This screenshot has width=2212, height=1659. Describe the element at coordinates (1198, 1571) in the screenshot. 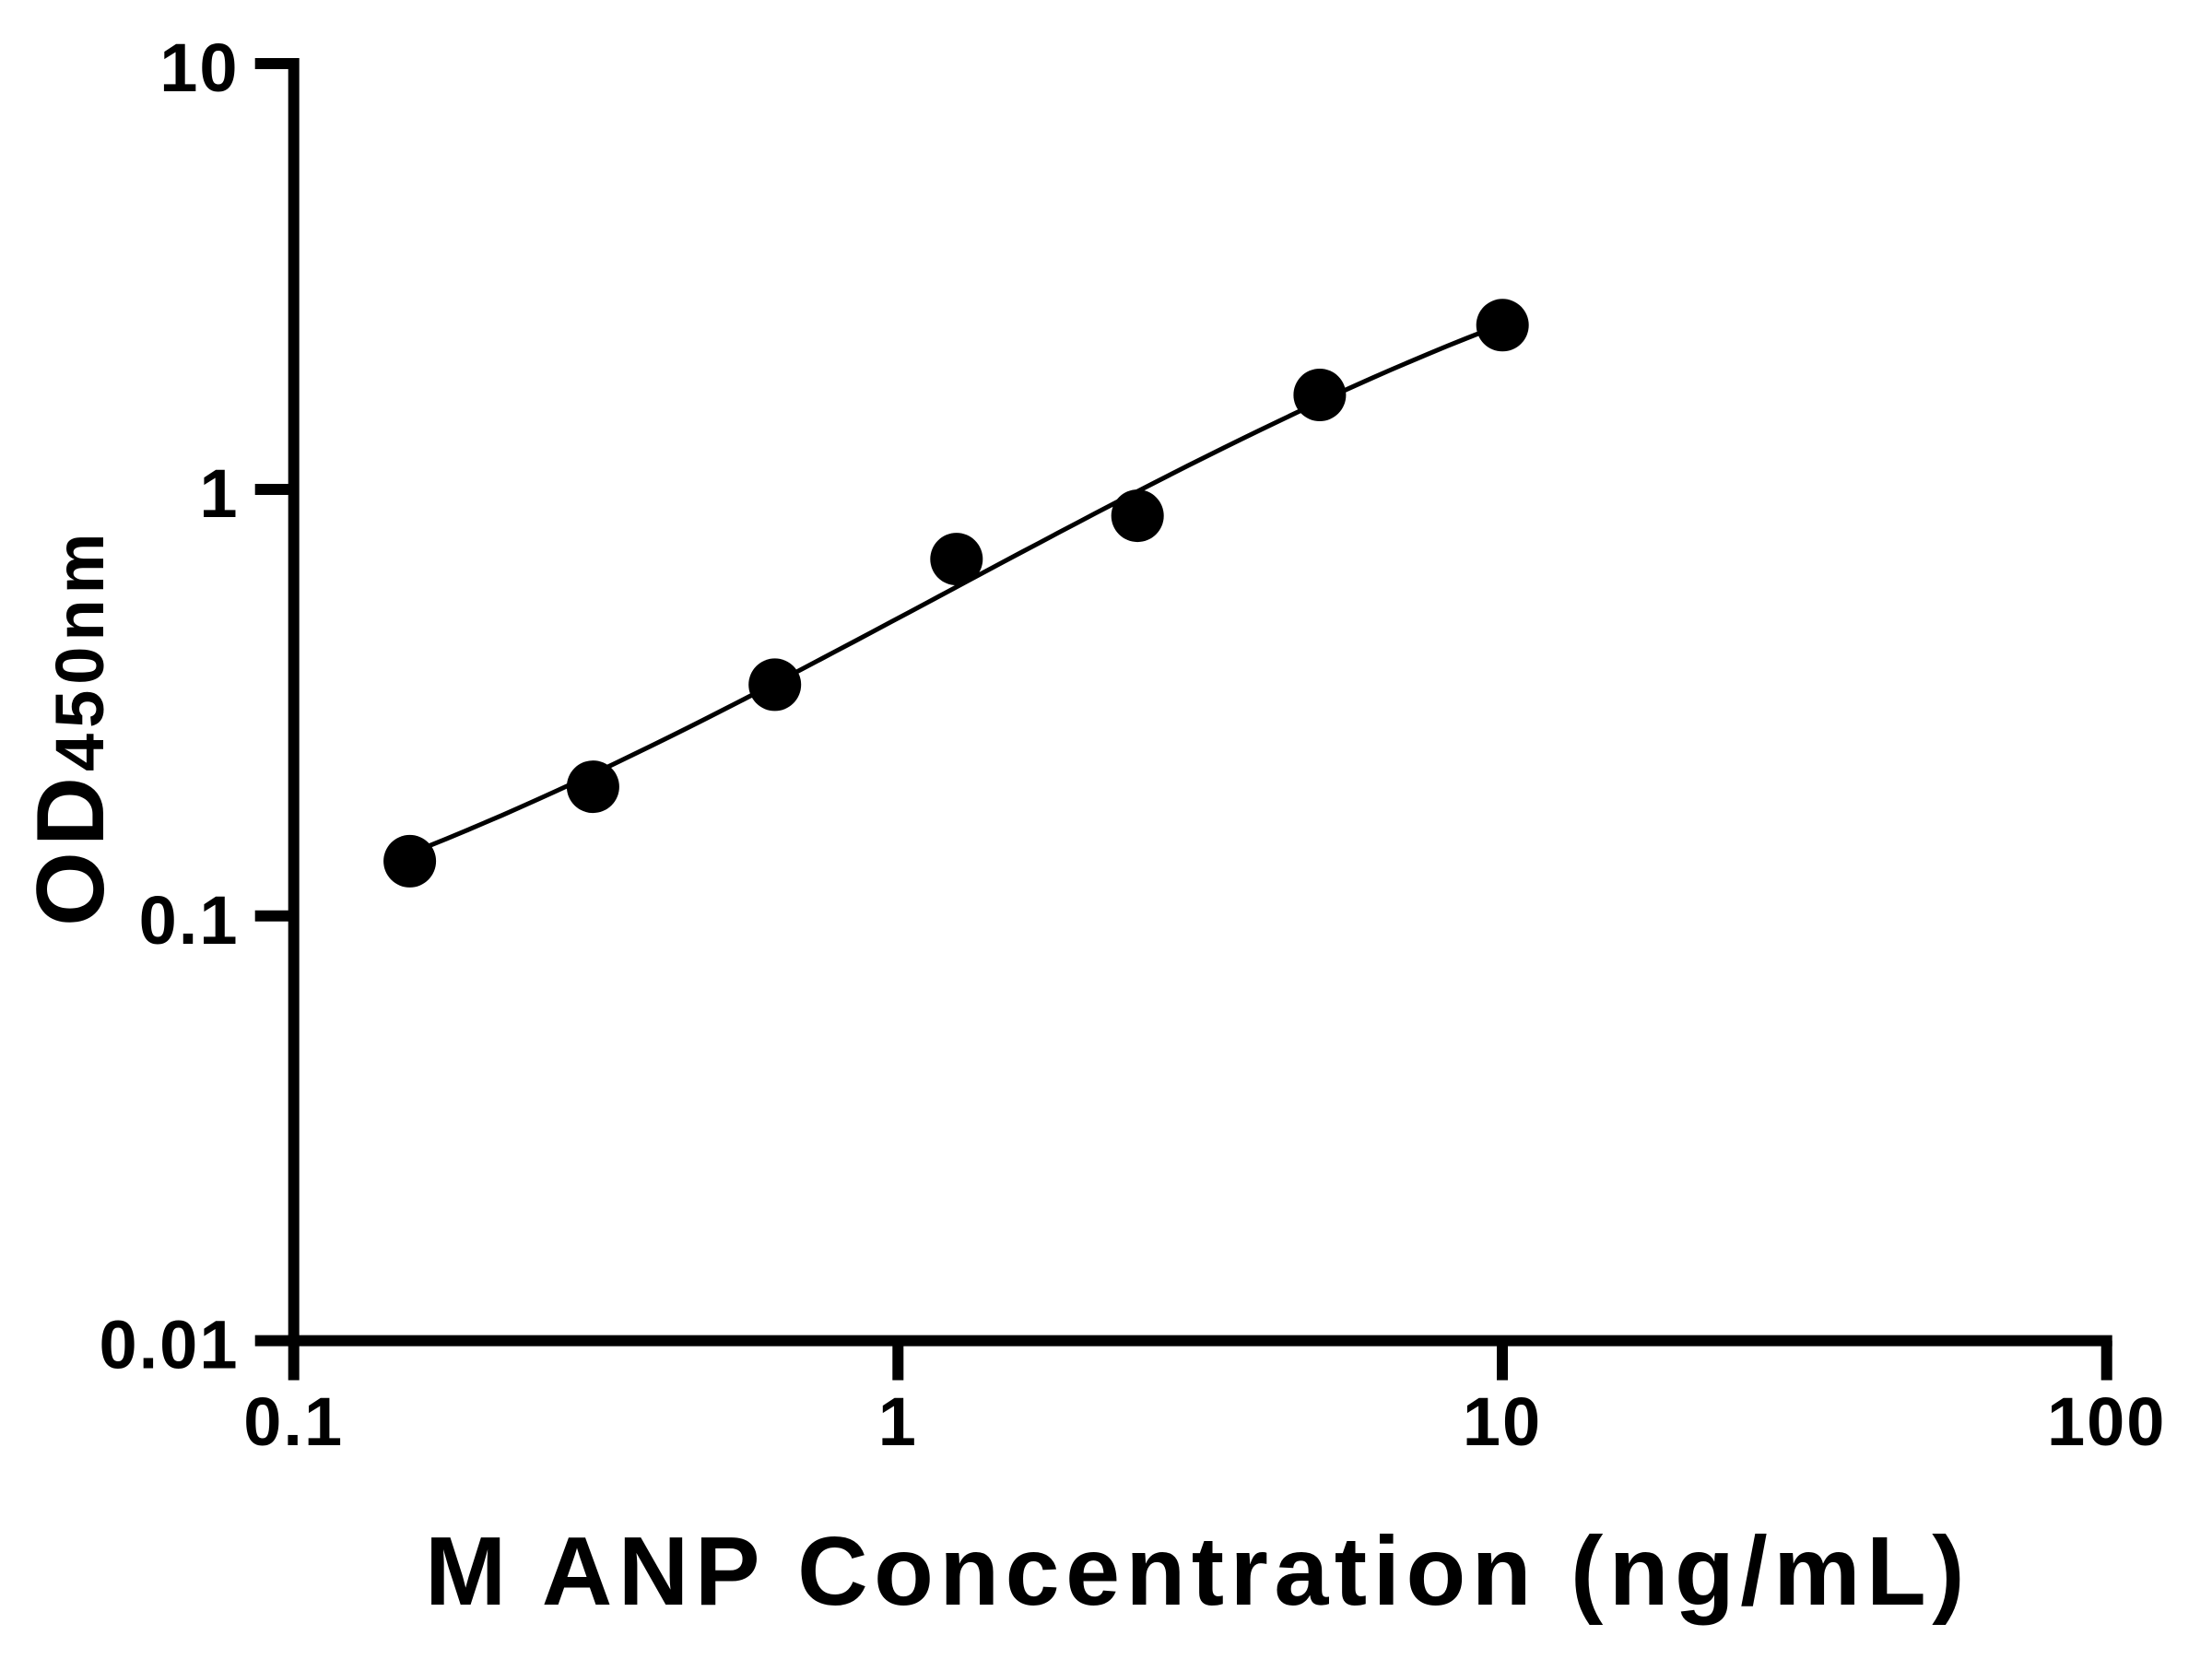

I see `svg-text: M ANP Concentration (ng/mL)` at that location.